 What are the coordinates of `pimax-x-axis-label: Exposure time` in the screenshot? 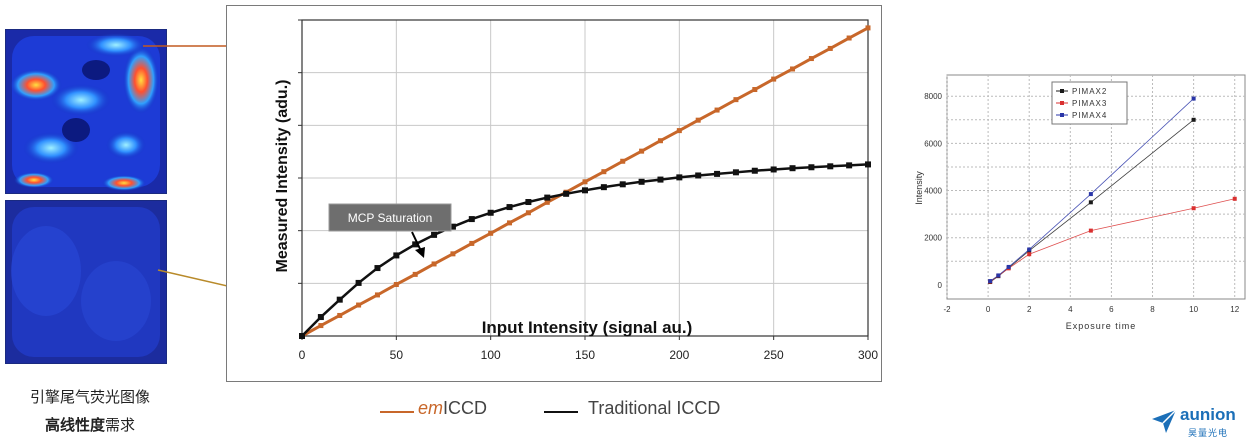 It's located at (1101, 326).